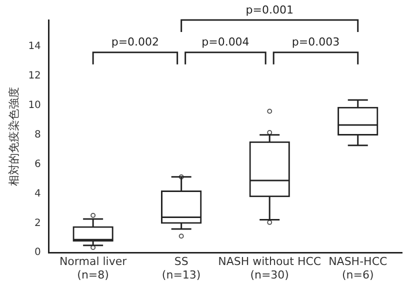 The image size is (412, 285). I want to click on x-tick-label: SS (n=13), so click(181, 268).